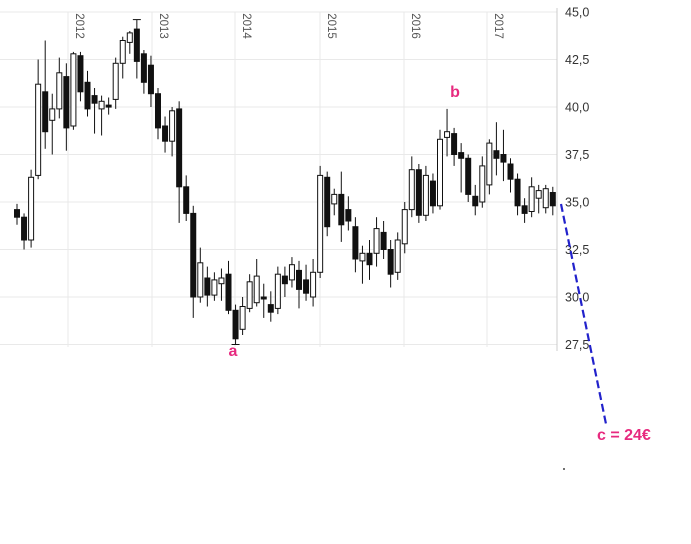 This screenshot has width=691, height=544. I want to click on projection-line, so click(583, 314).